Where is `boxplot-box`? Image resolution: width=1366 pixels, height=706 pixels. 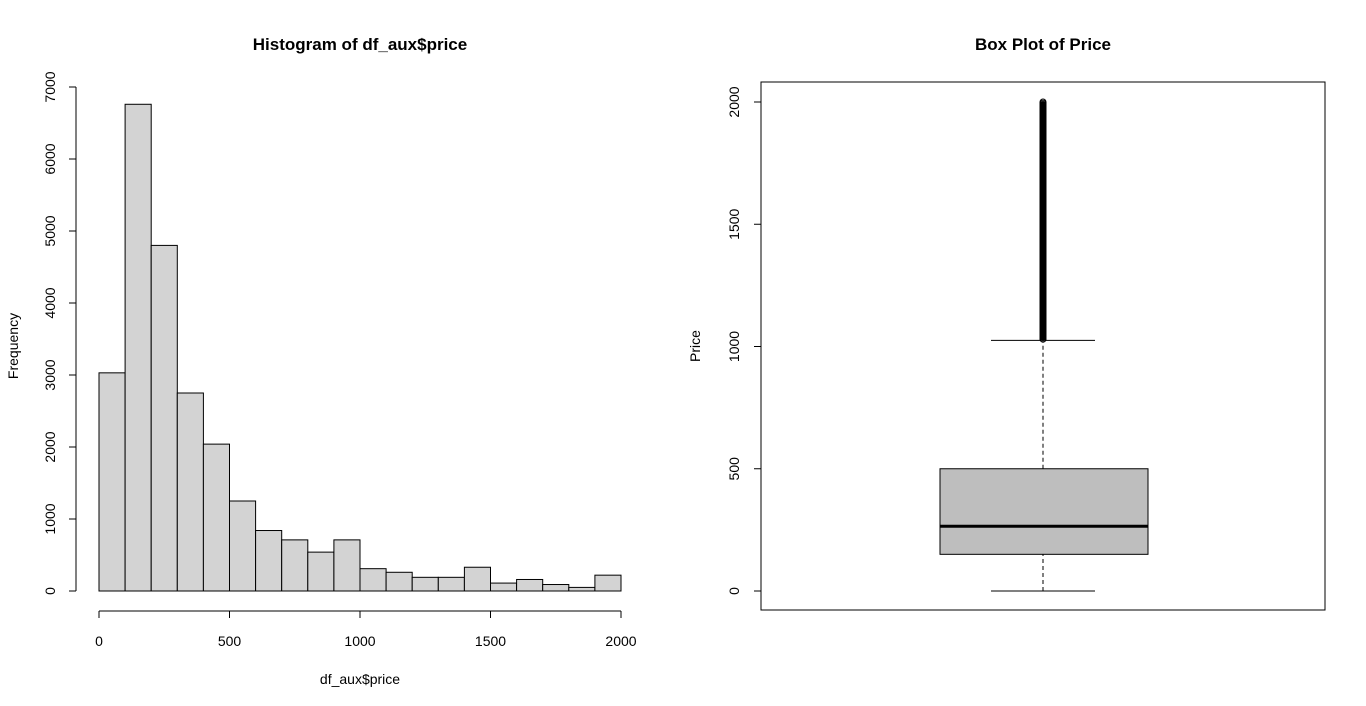 boxplot-box is located at coordinates (1044, 511).